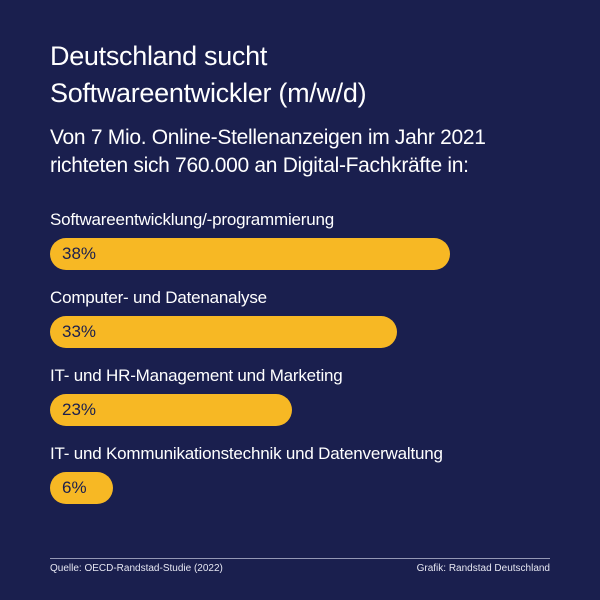 The width and height of the screenshot is (600, 600). What do you see at coordinates (136, 568) in the screenshot?
I see `footer-source: Quelle: OECD-Randstad-Studie (2022)` at bounding box center [136, 568].